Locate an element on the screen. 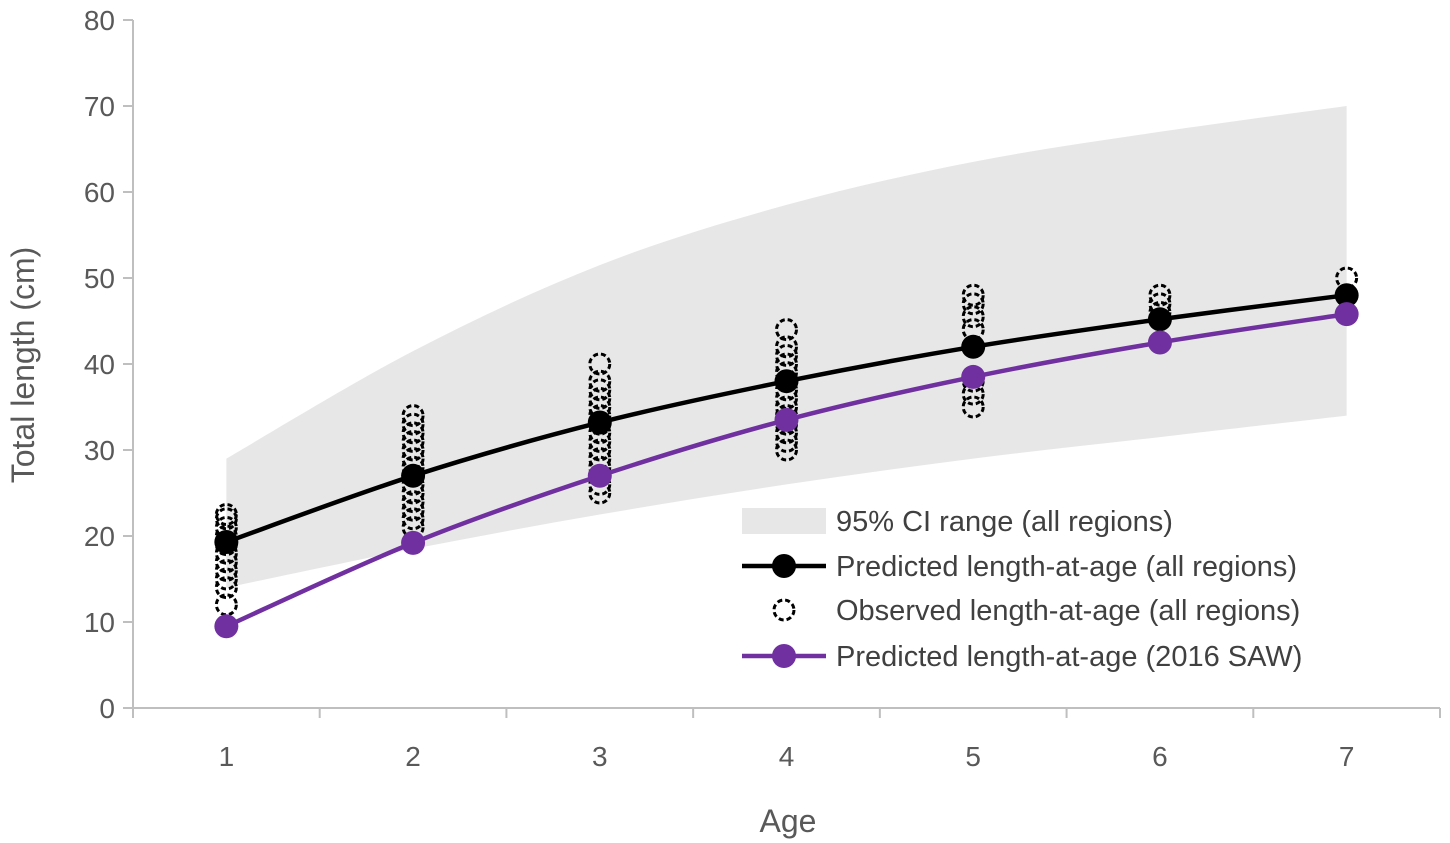 Image resolution: width=1450 pixels, height=843 pixels. x-tick-label: 5 is located at coordinates (973, 756).